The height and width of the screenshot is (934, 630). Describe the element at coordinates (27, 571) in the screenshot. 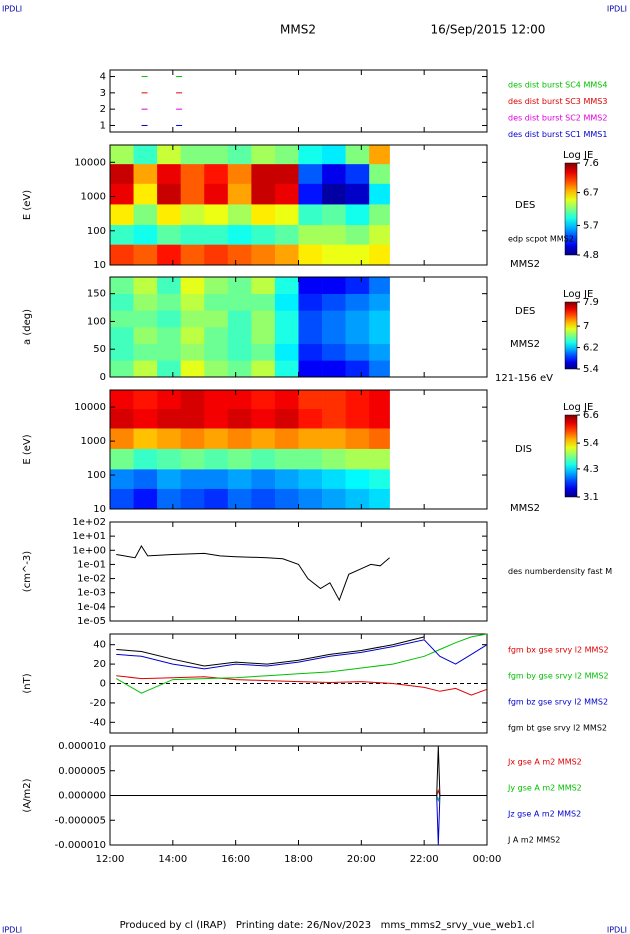

I see `y-axis-label: (cm^-3)` at that location.